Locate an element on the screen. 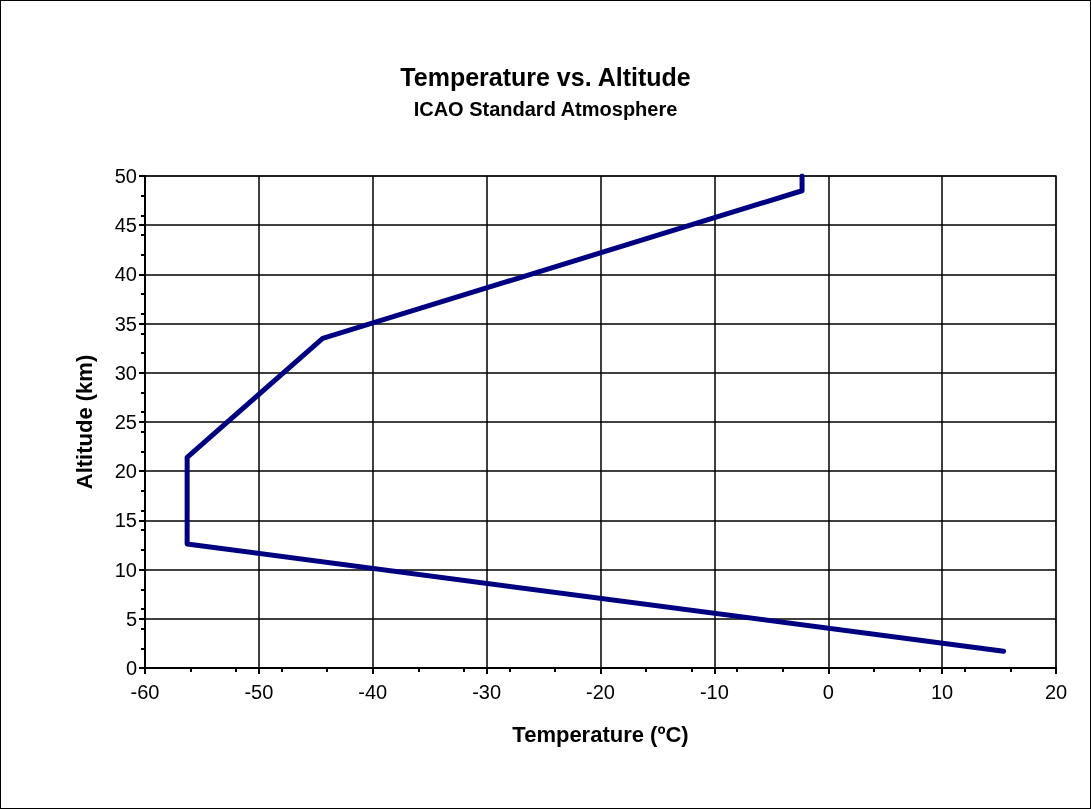 Image resolution: width=1091 pixels, height=809 pixels. y-tick-label: 50 is located at coordinates (125, 176).